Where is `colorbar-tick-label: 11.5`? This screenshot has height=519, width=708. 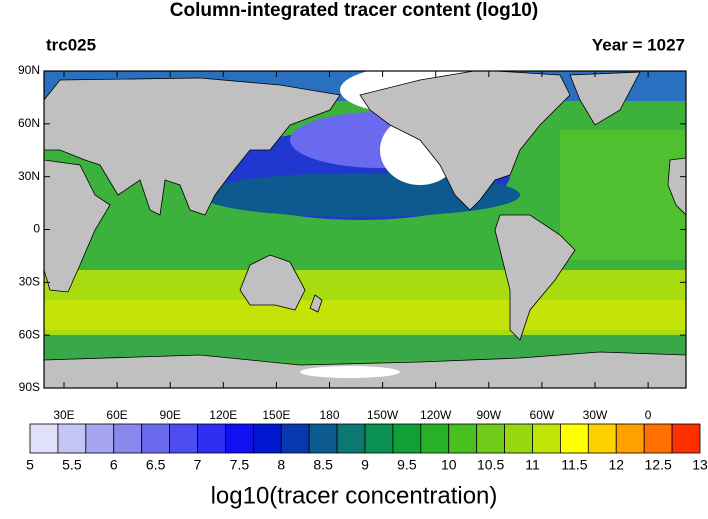 colorbar-tick-label: 11.5 is located at coordinates (574, 465).